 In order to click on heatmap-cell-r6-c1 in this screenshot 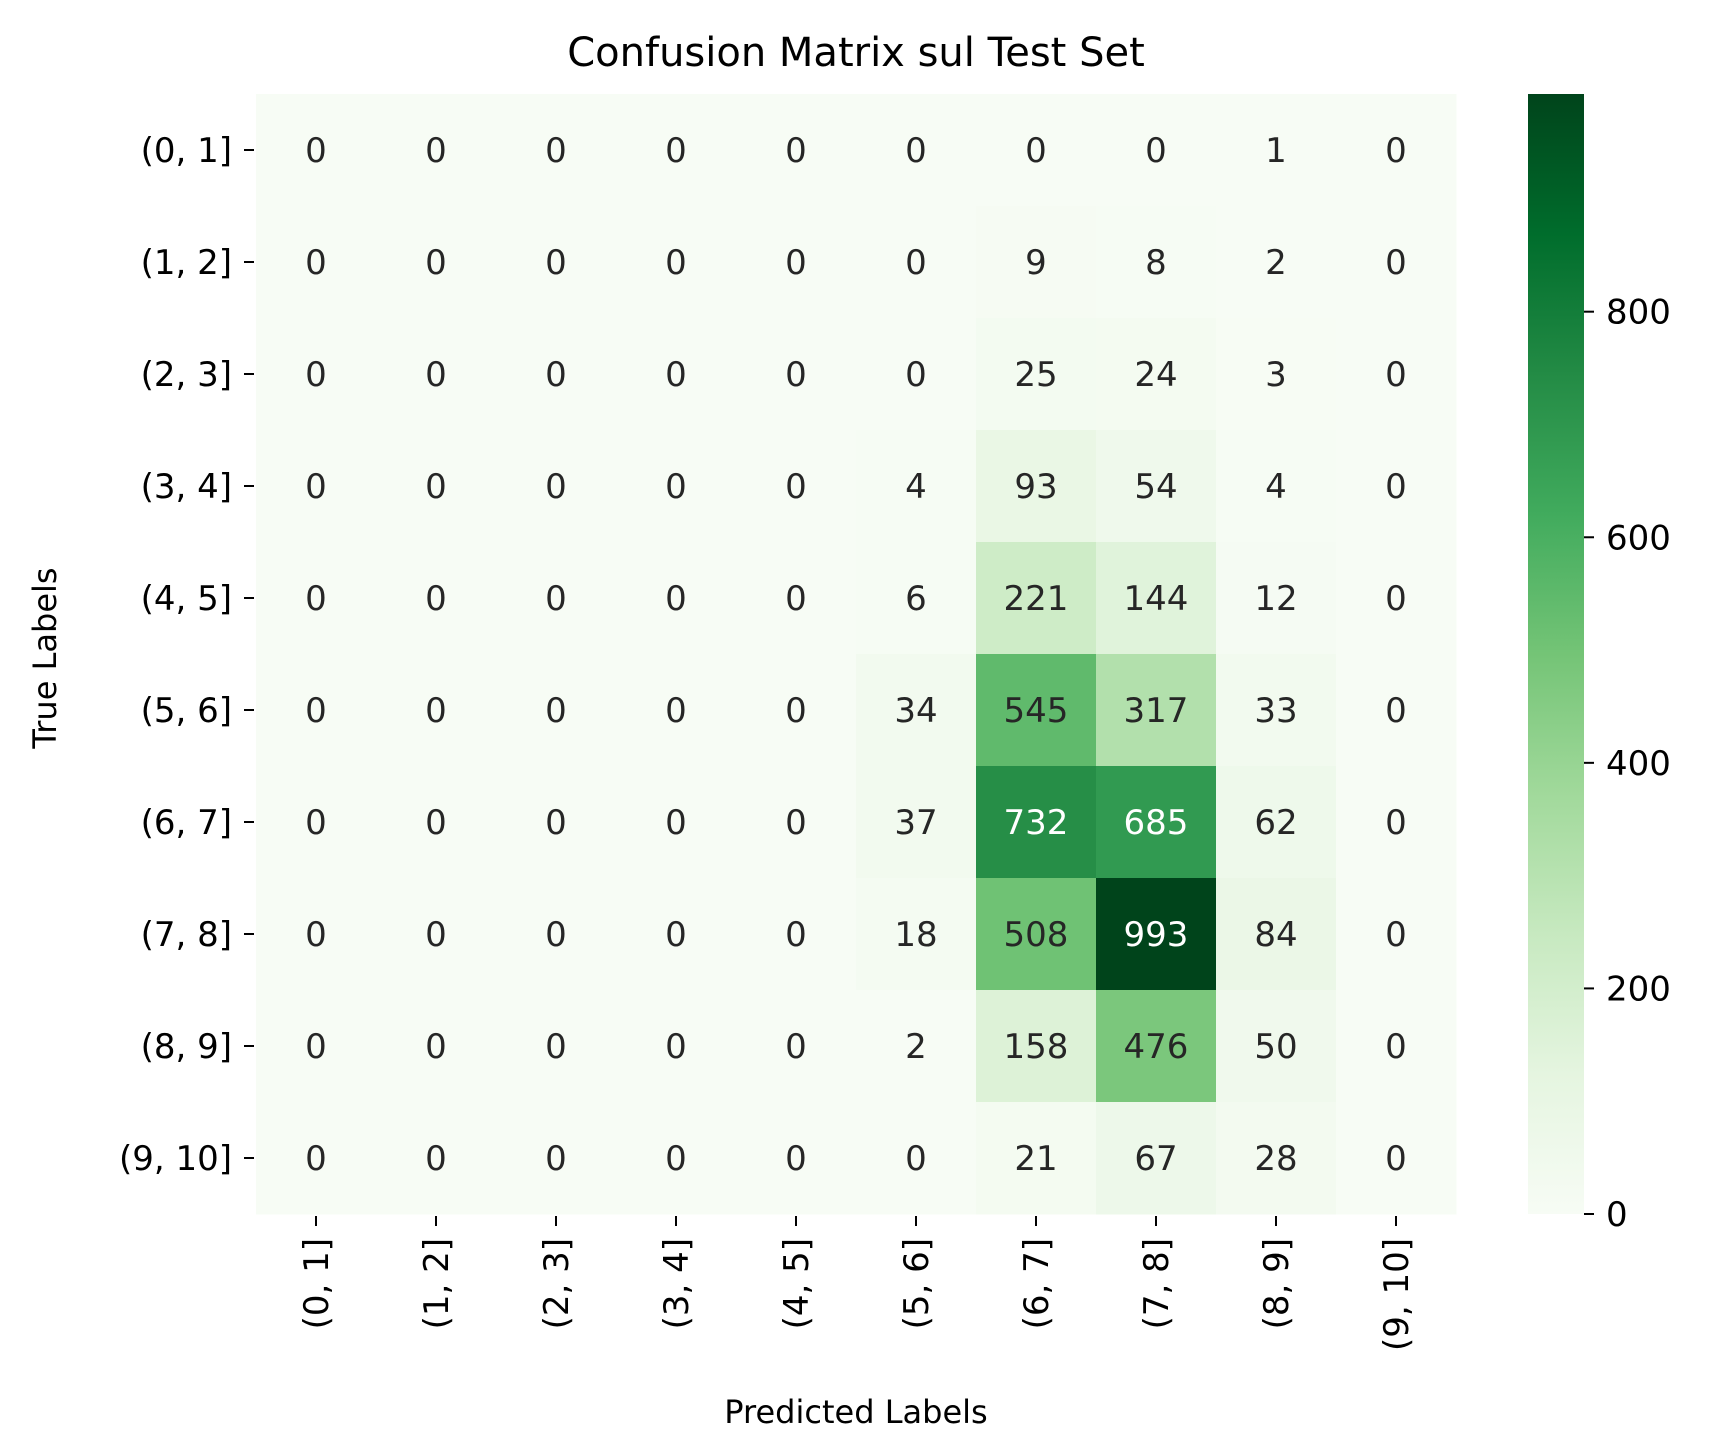, I will do `click(436, 822)`.